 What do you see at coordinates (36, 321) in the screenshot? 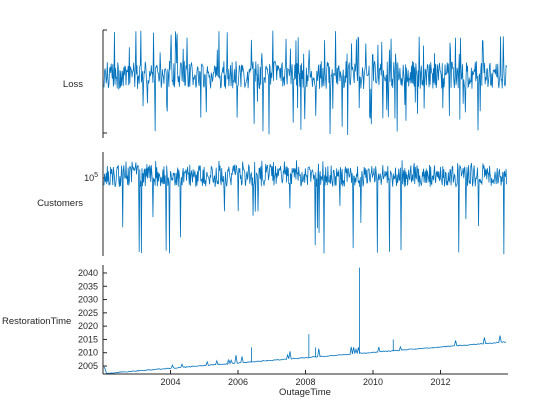
I see `restoration-ylabel: RestorationTime` at bounding box center [36, 321].